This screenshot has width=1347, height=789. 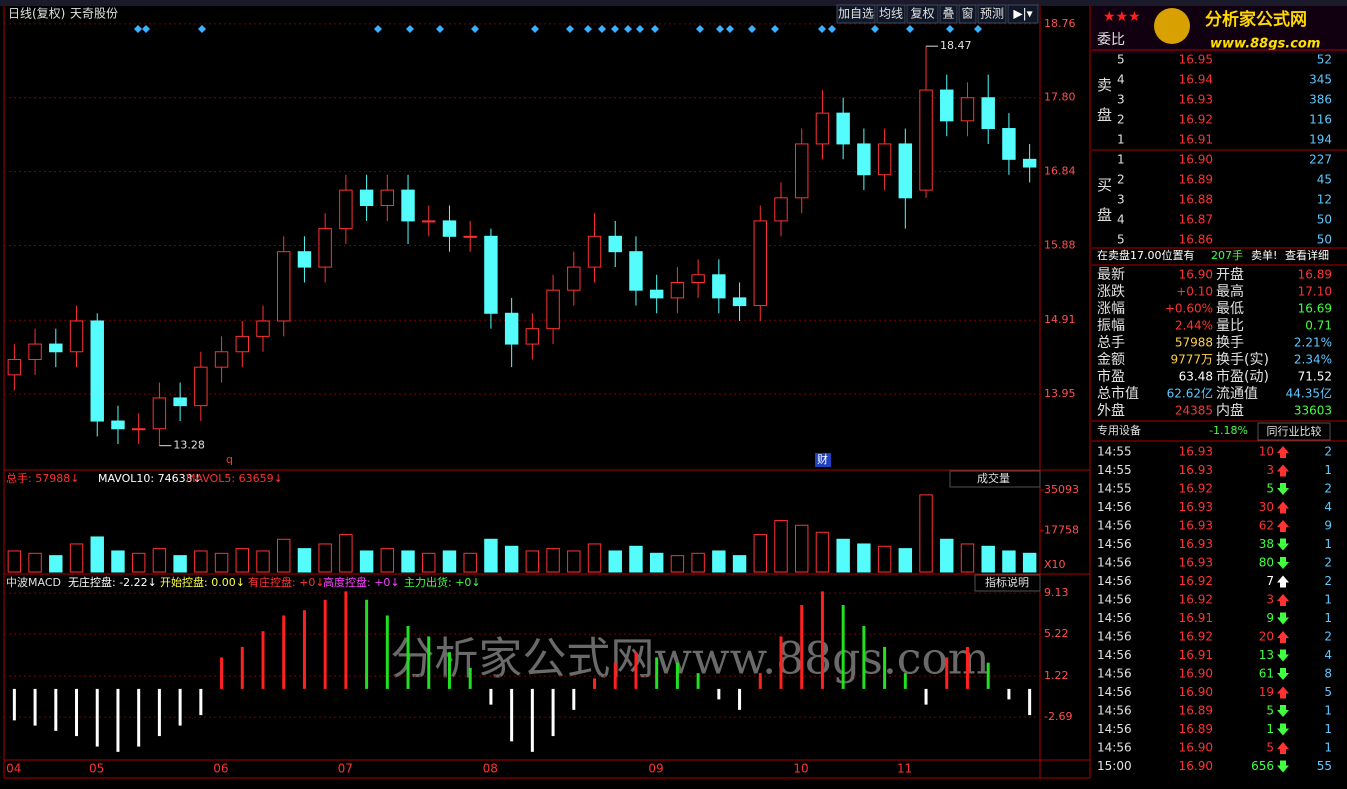 I want to click on stat-label: 最新, so click(x=1111, y=275).